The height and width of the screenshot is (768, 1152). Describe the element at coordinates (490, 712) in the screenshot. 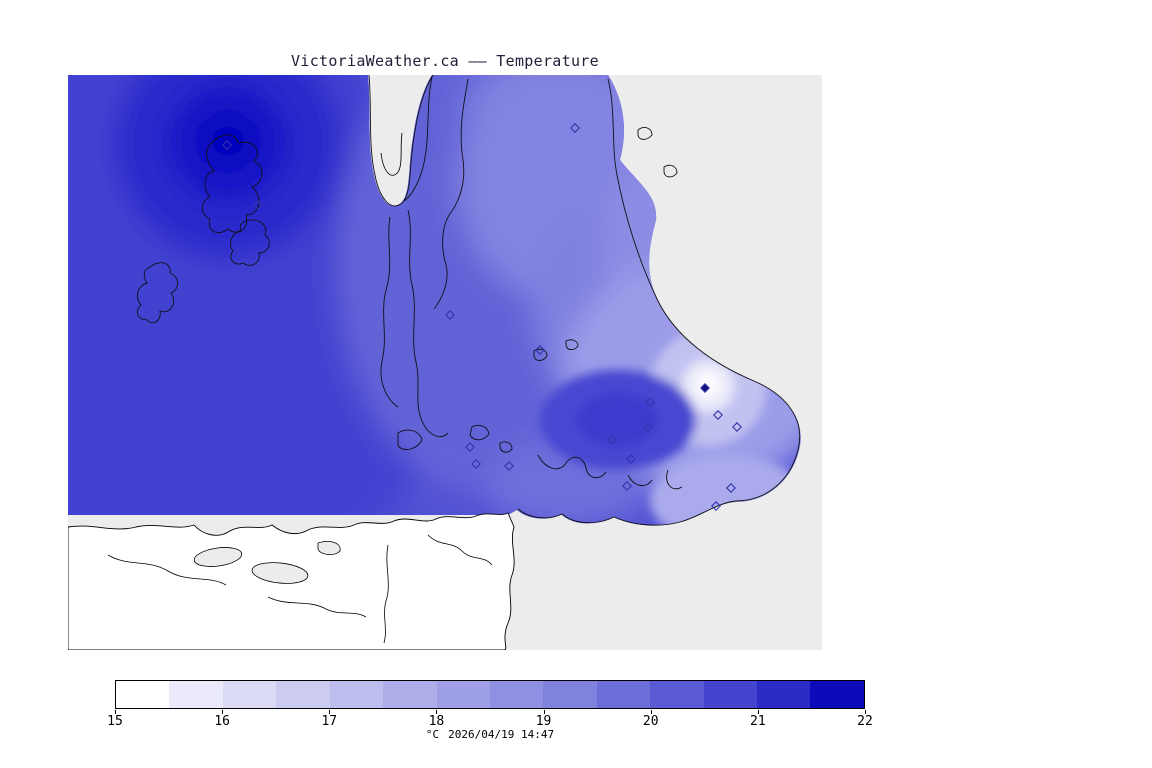

I see `colorbar-tick-marks` at that location.